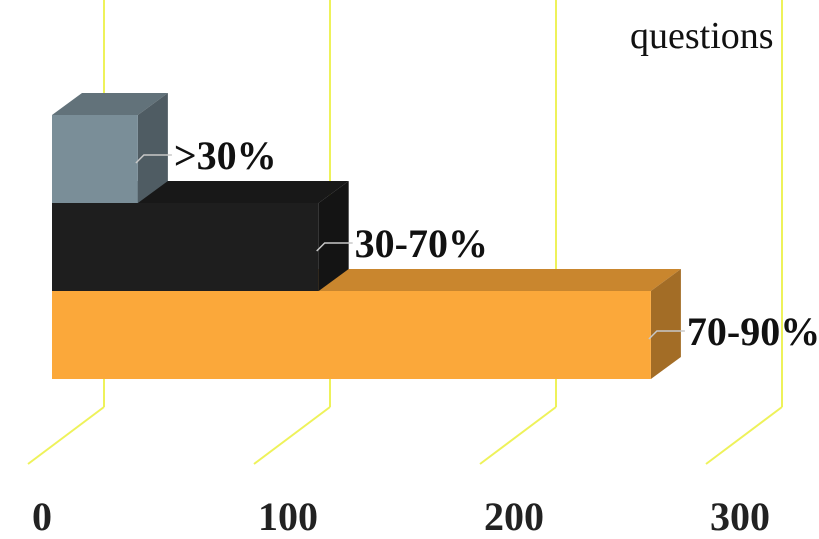  I want to click on bar-30-70%, so click(200, 236).